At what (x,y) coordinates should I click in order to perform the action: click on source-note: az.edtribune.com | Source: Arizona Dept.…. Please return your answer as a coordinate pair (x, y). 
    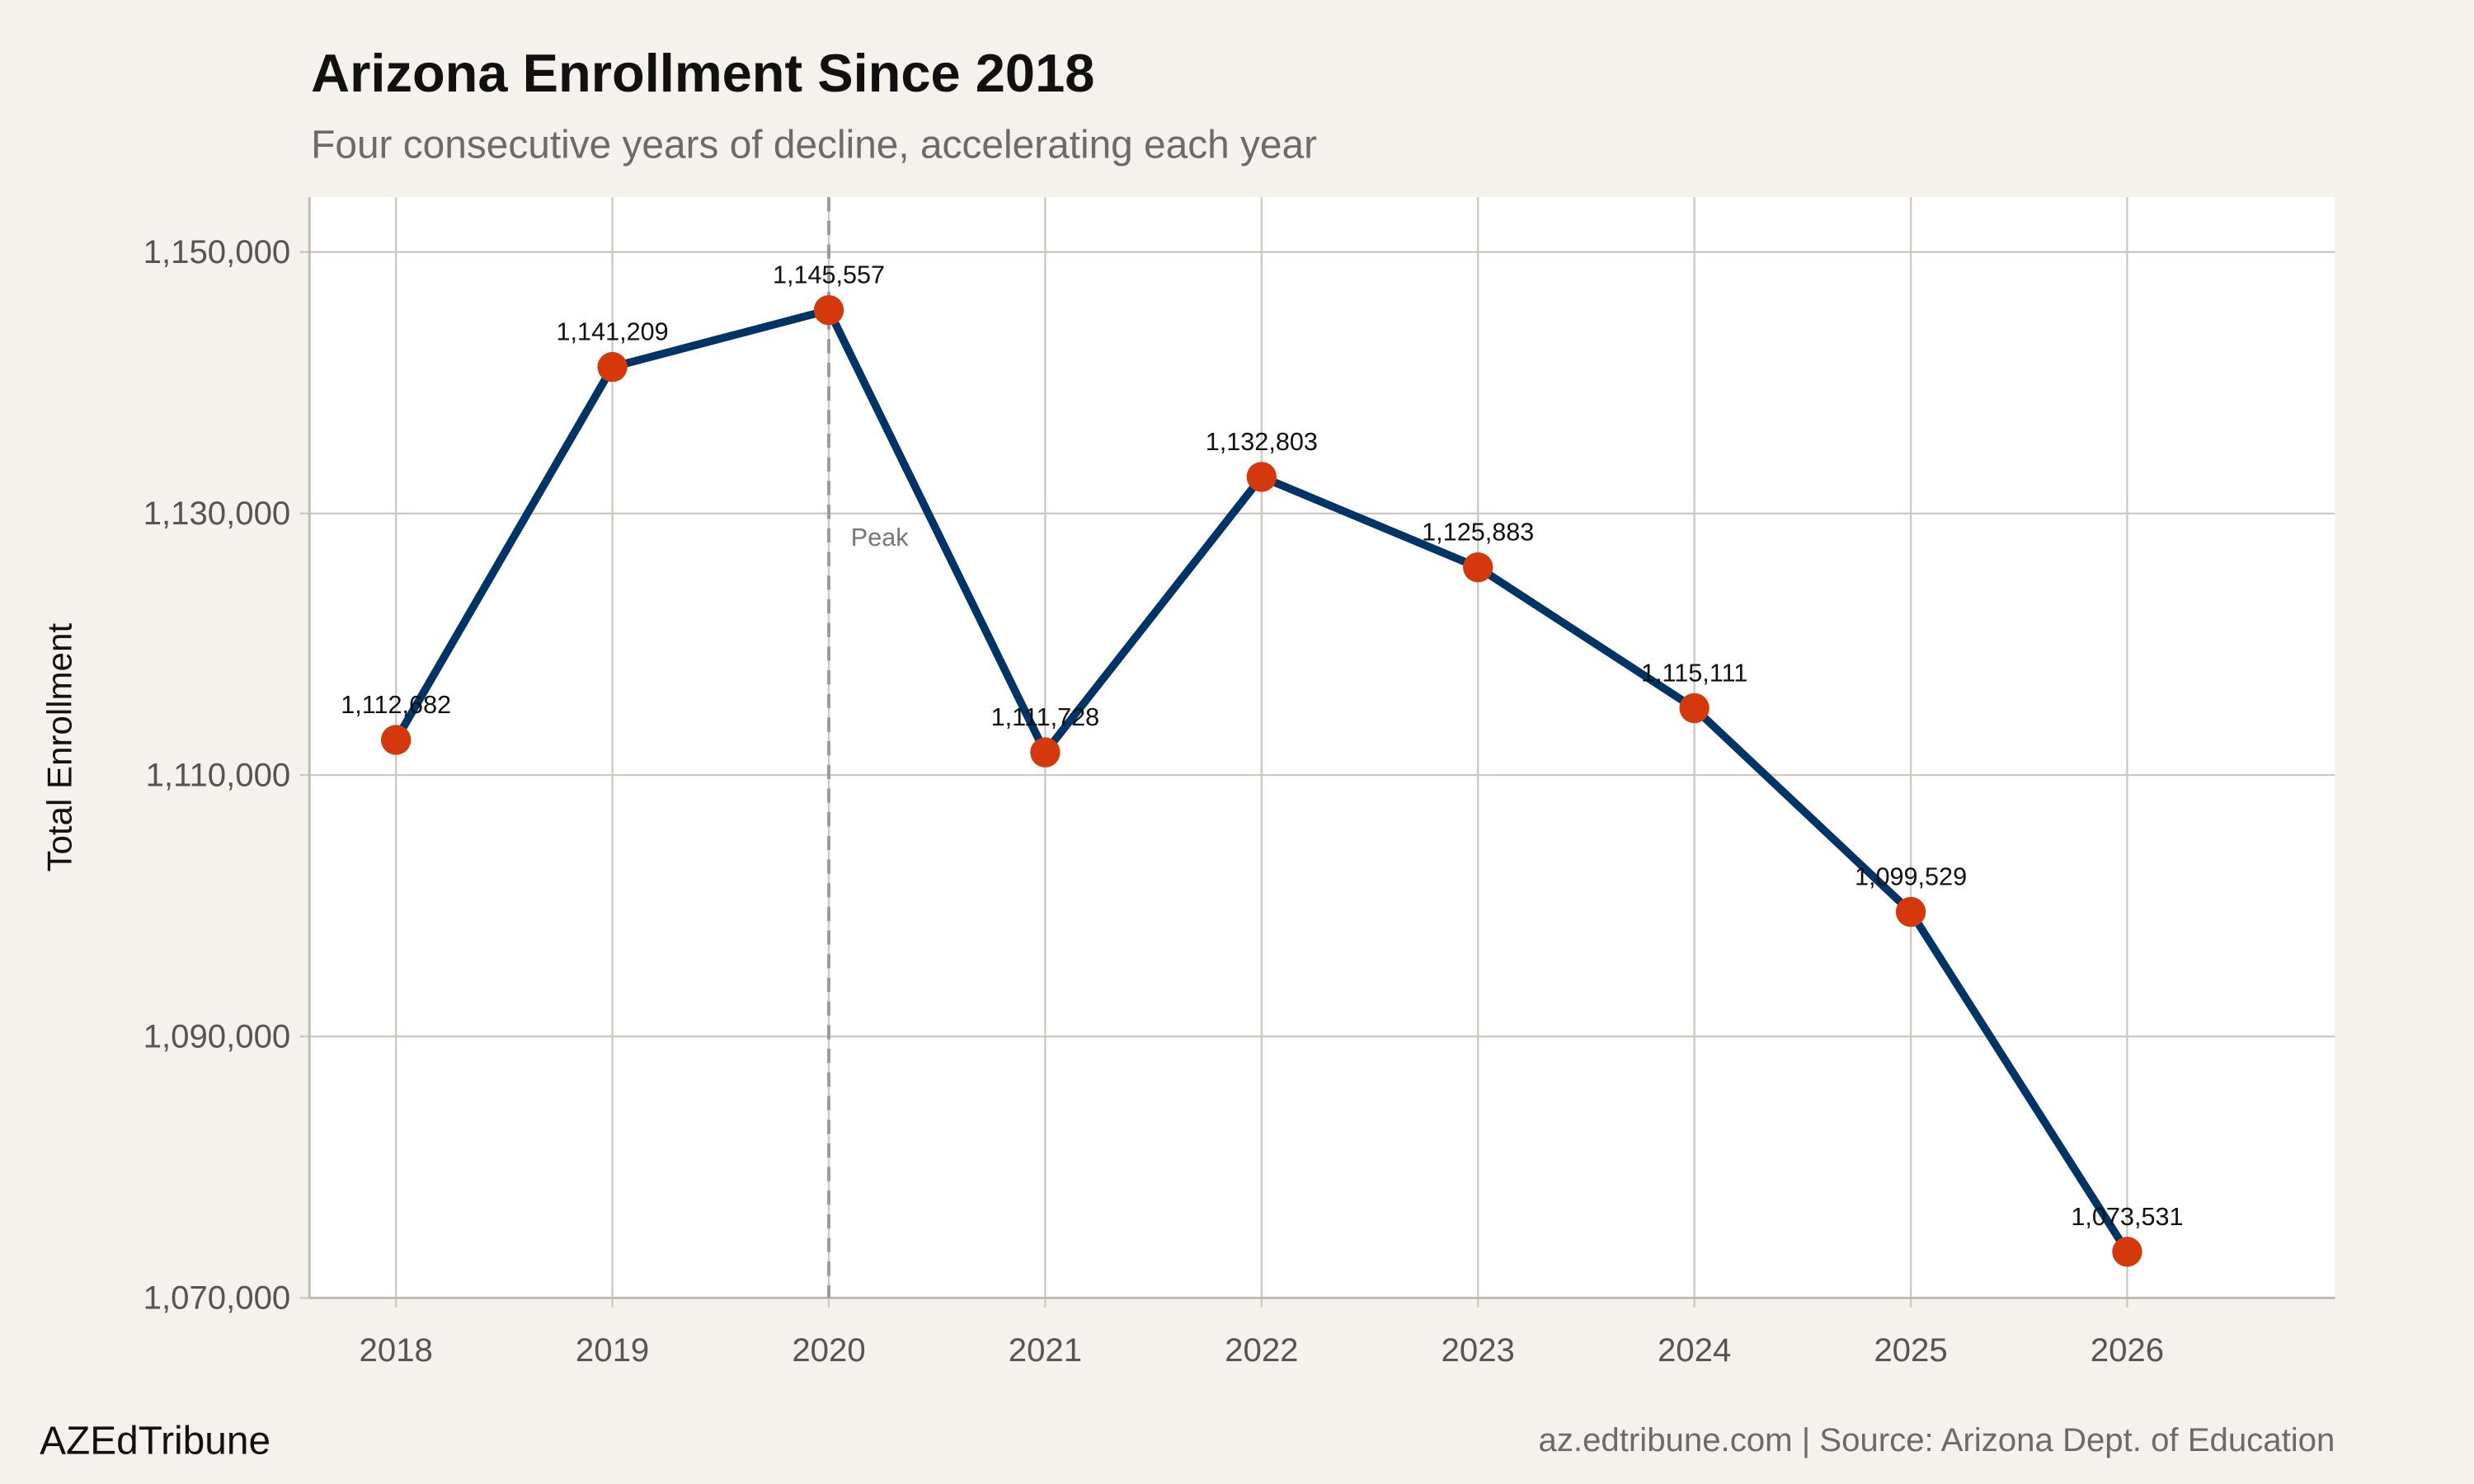
    Looking at the image, I should click on (1937, 1439).